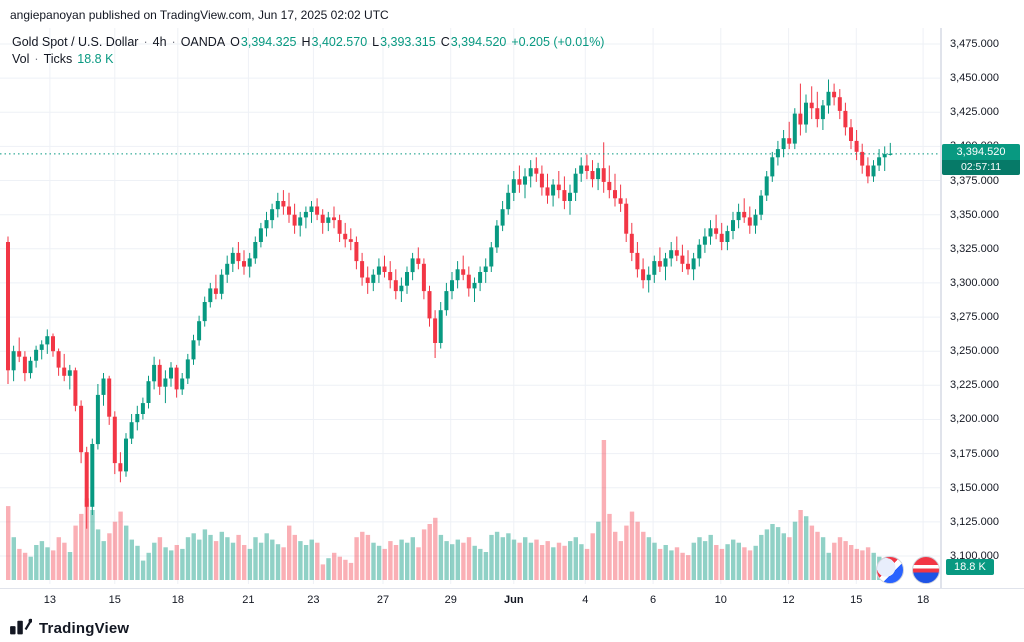  I want to click on time-tick-label: 4, so click(585, 600).